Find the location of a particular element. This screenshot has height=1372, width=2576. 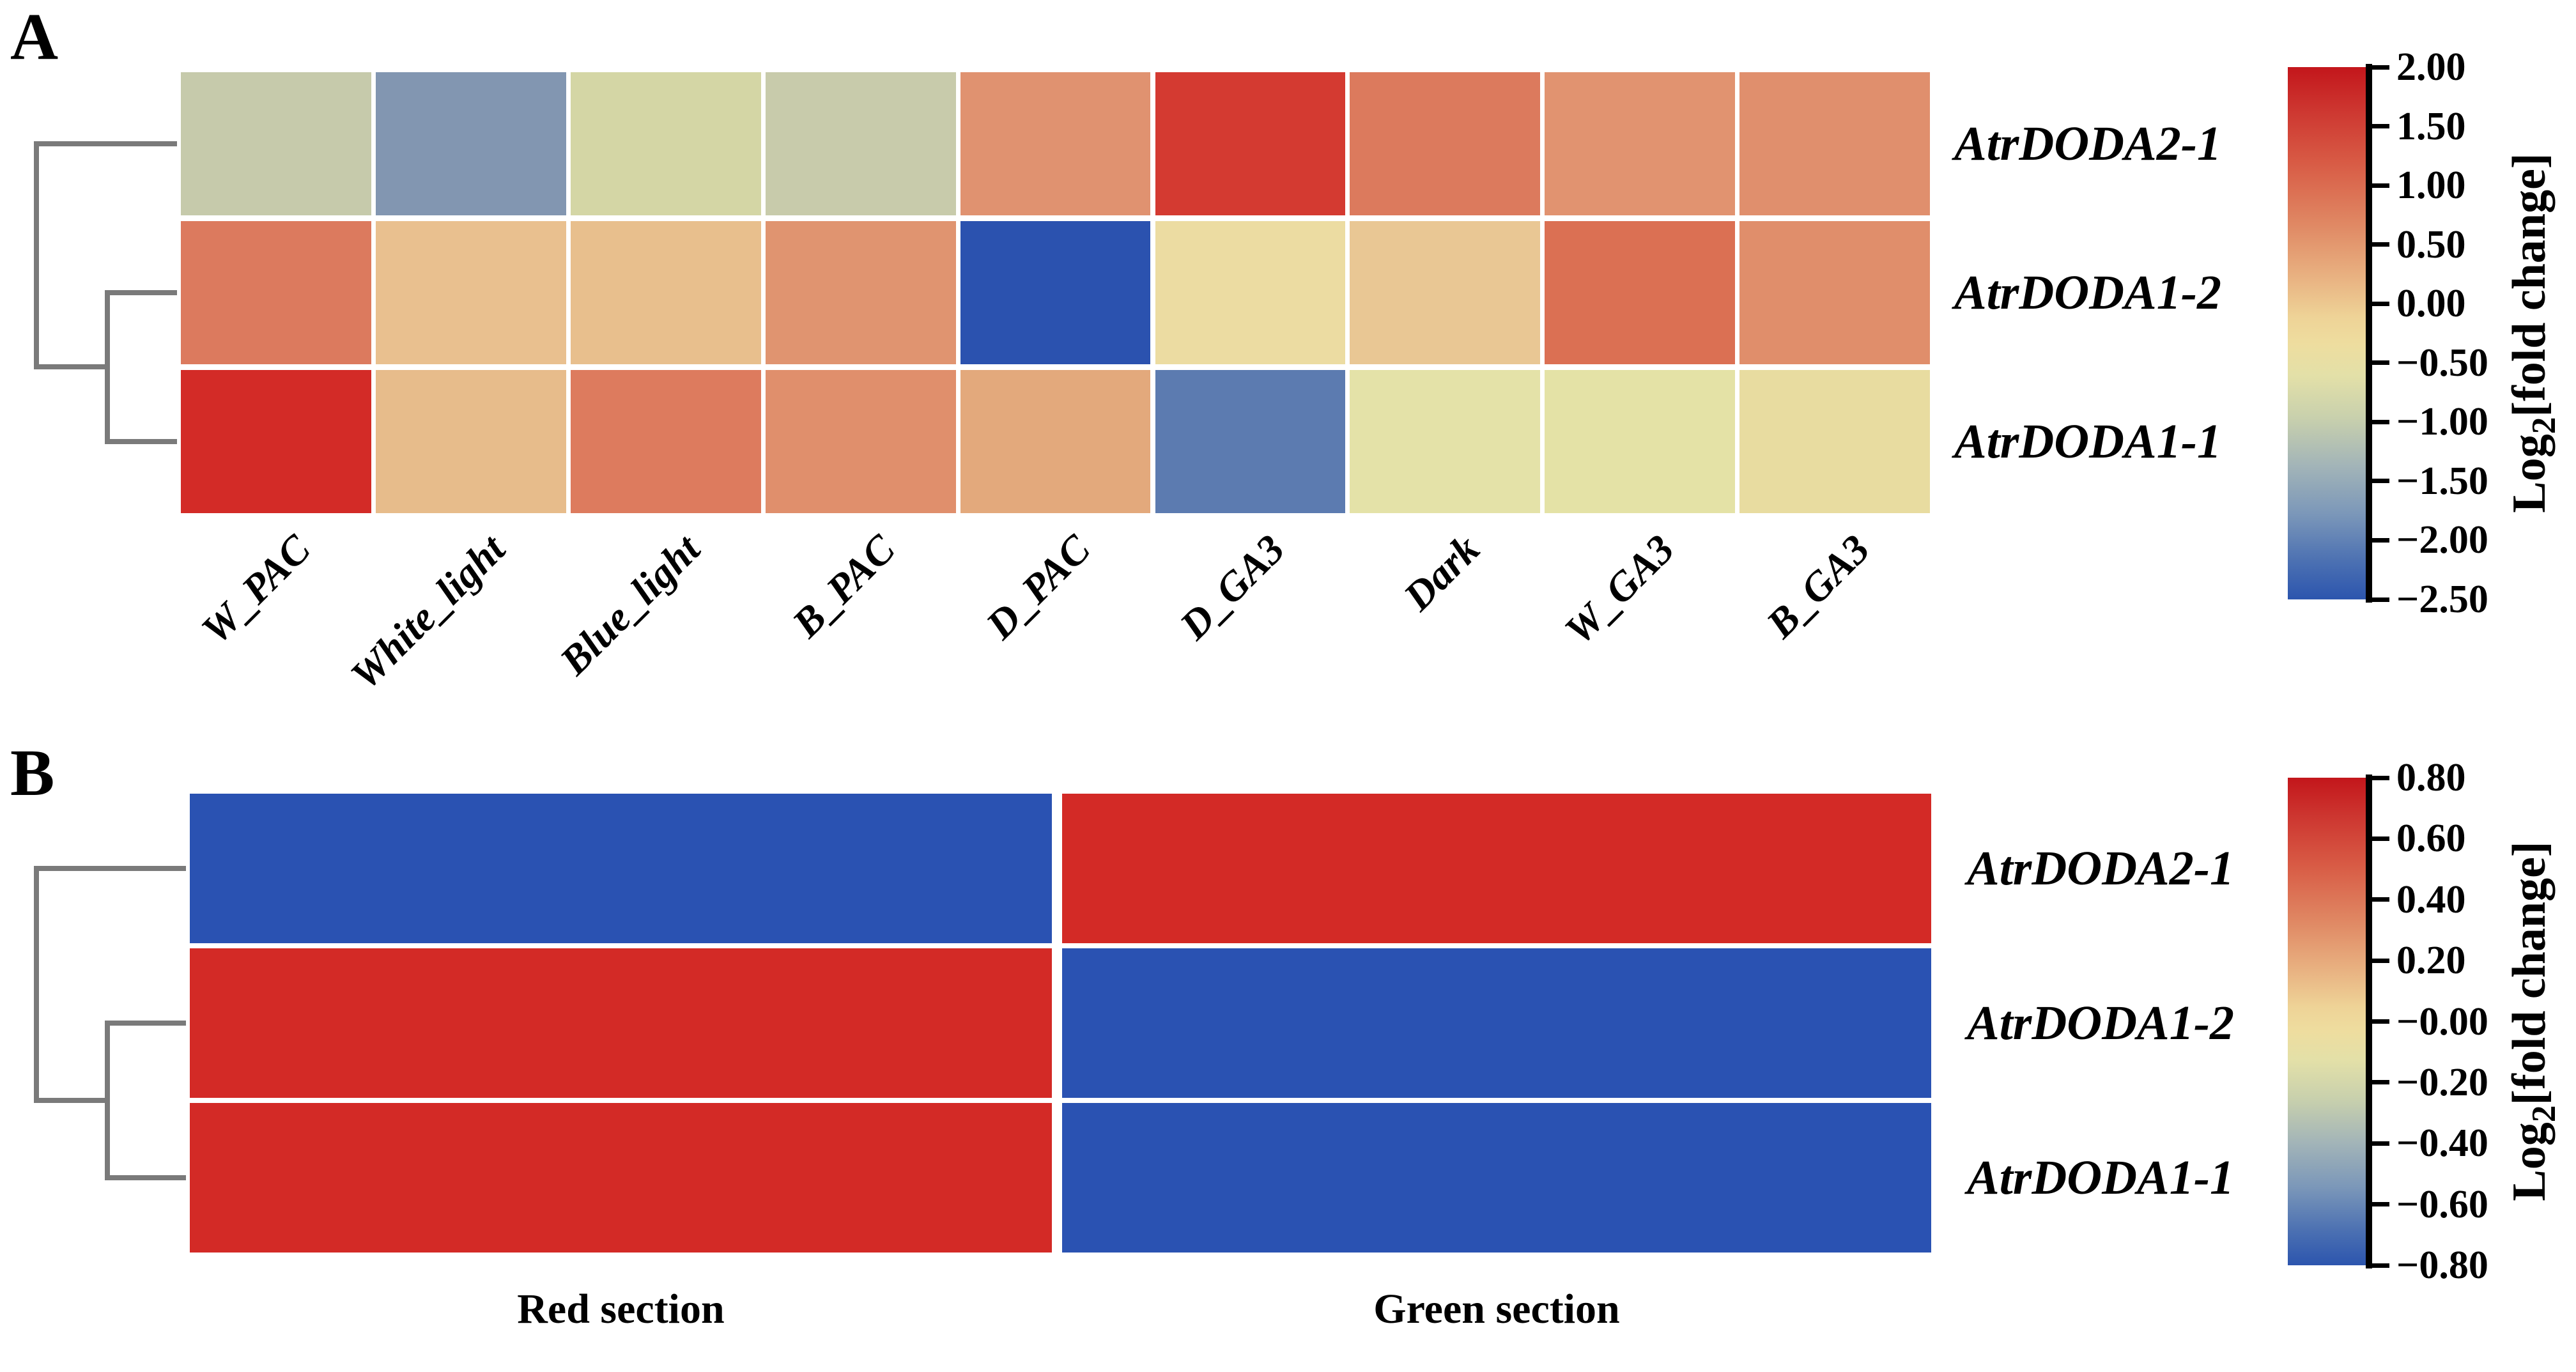

colorbar-tick-label: −0.80 is located at coordinates (2442, 1265).